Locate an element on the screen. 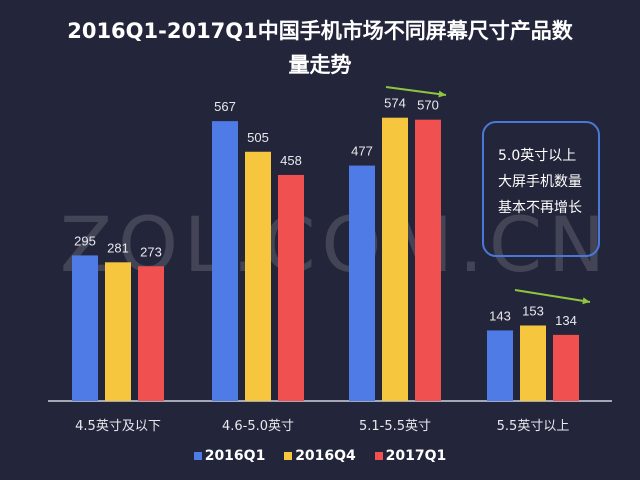 This screenshot has height=480, width=640. data-label: 458 is located at coordinates (291, 160).